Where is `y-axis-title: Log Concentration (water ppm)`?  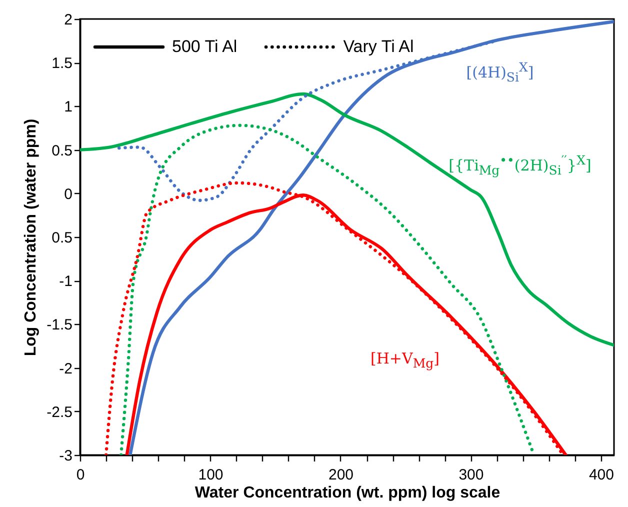 y-axis-title: Log Concentration (water ppm) is located at coordinates (31, 237).